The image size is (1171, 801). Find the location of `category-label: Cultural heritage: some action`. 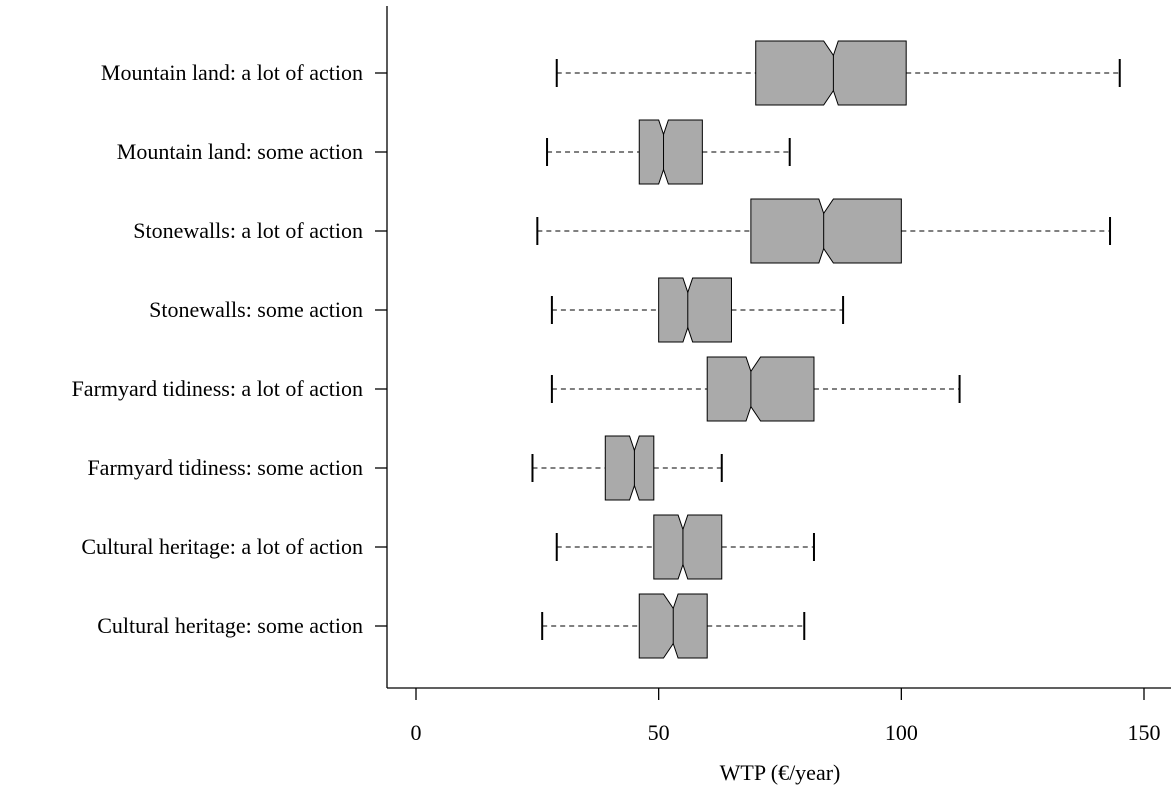

category-label: Cultural heritage: some action is located at coordinates (230, 625).